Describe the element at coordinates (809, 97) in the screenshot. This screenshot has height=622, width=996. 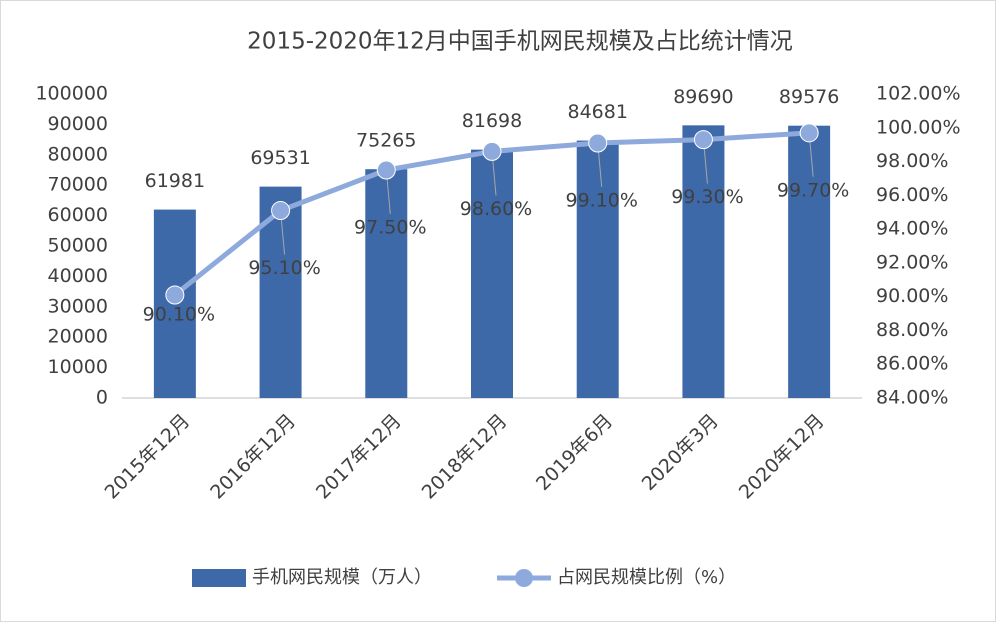
I see `bar-value-label: 89576` at that location.